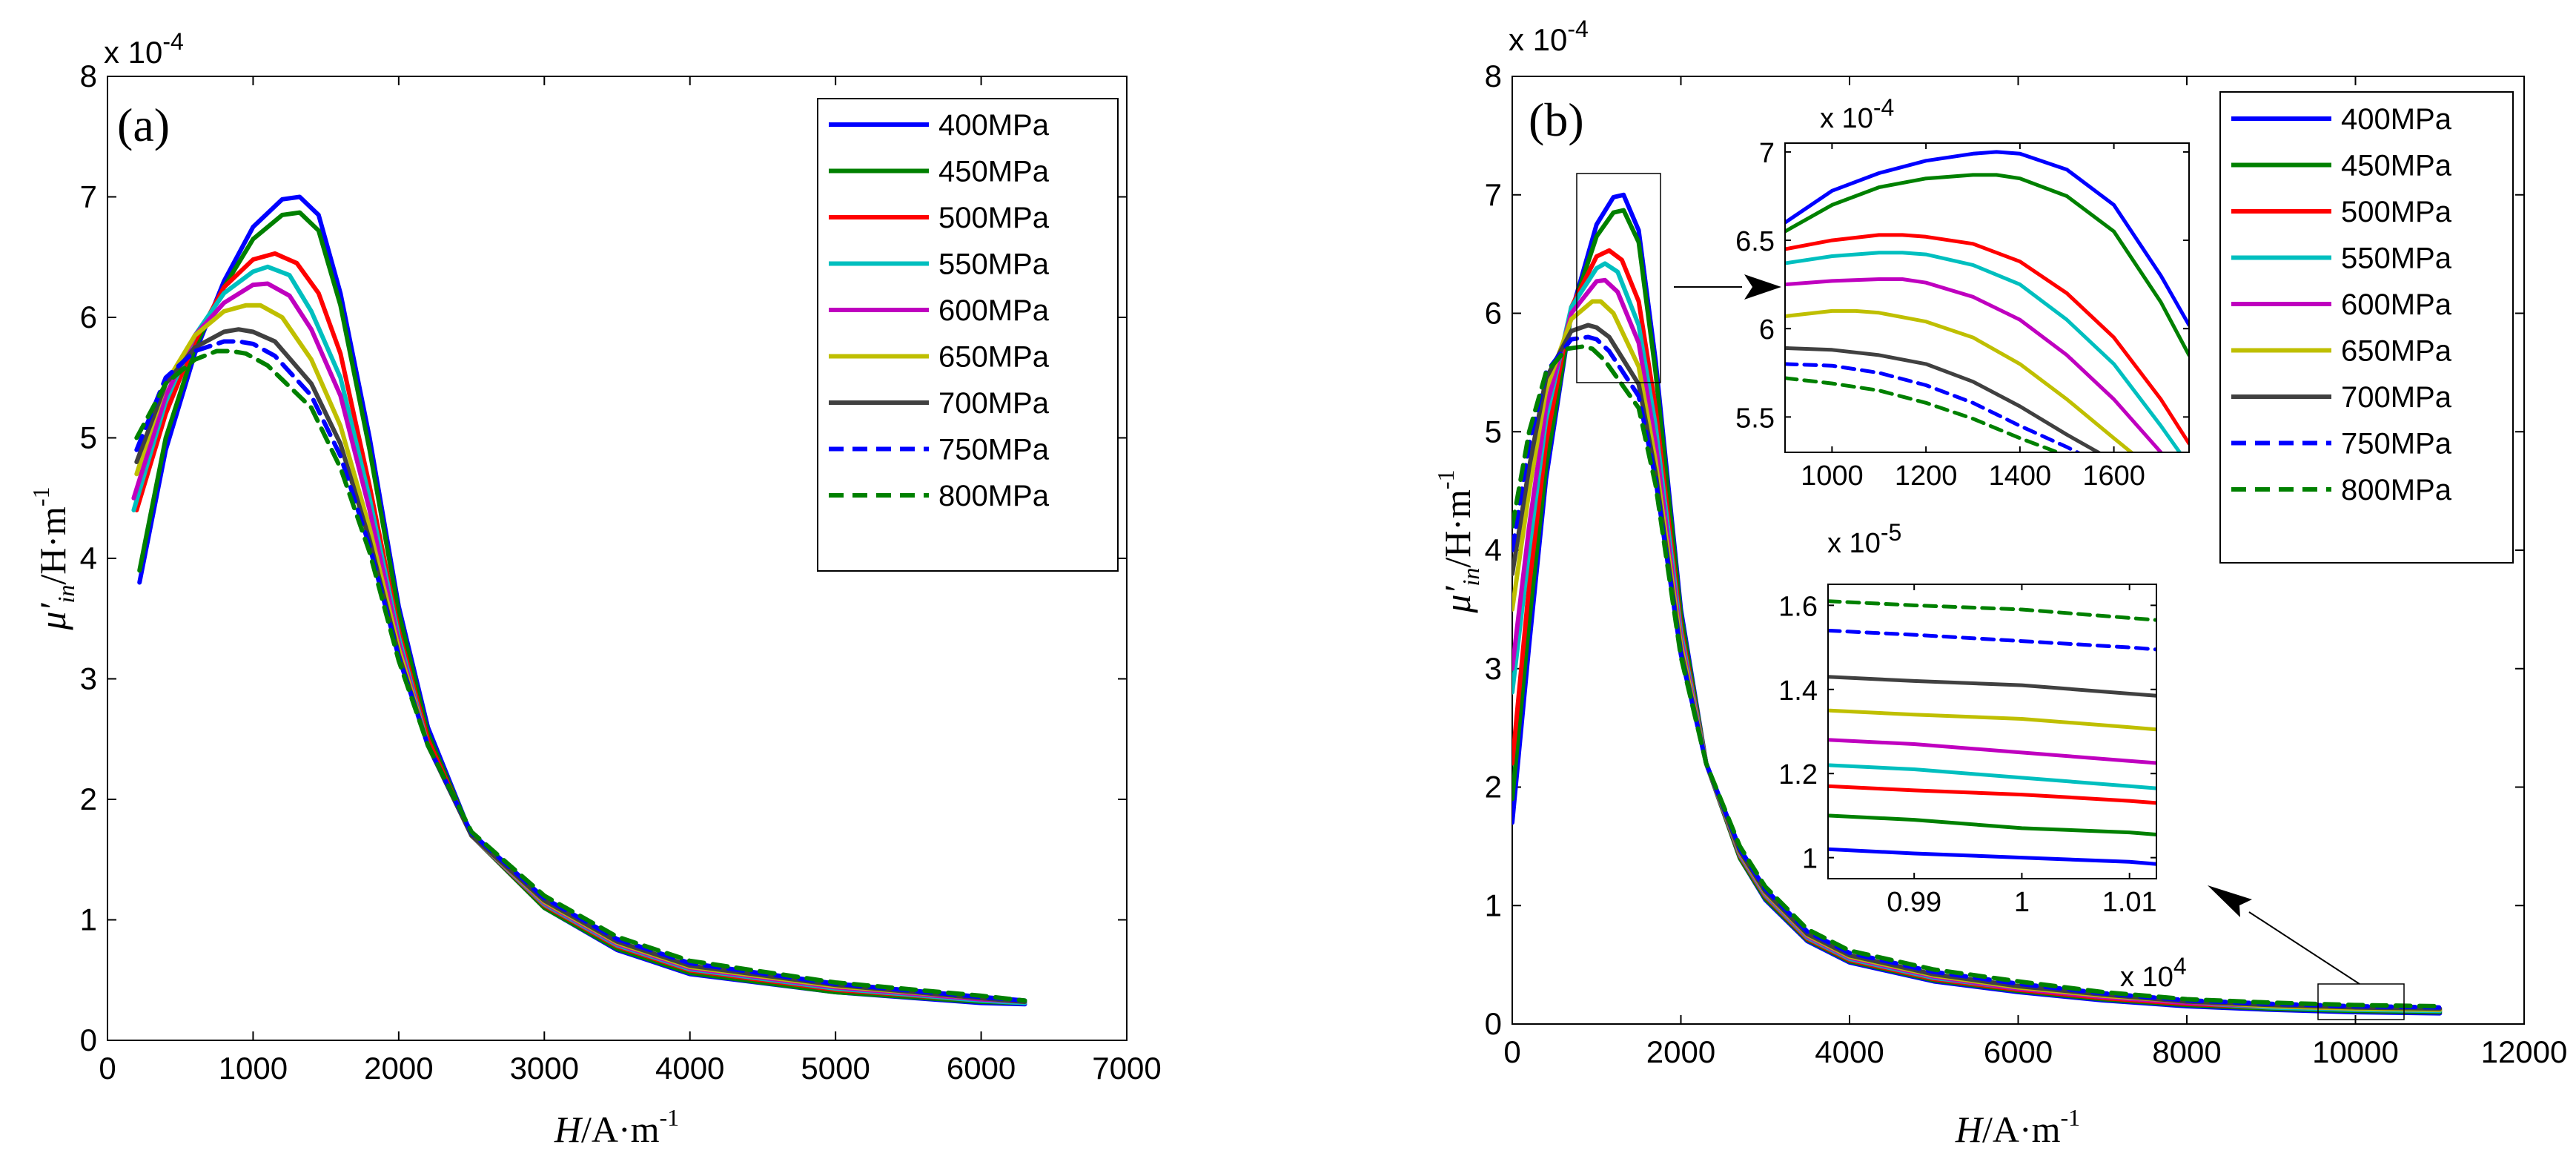  I want to click on y-exponent-inset-bottom: x 10-5, so click(1864, 539).